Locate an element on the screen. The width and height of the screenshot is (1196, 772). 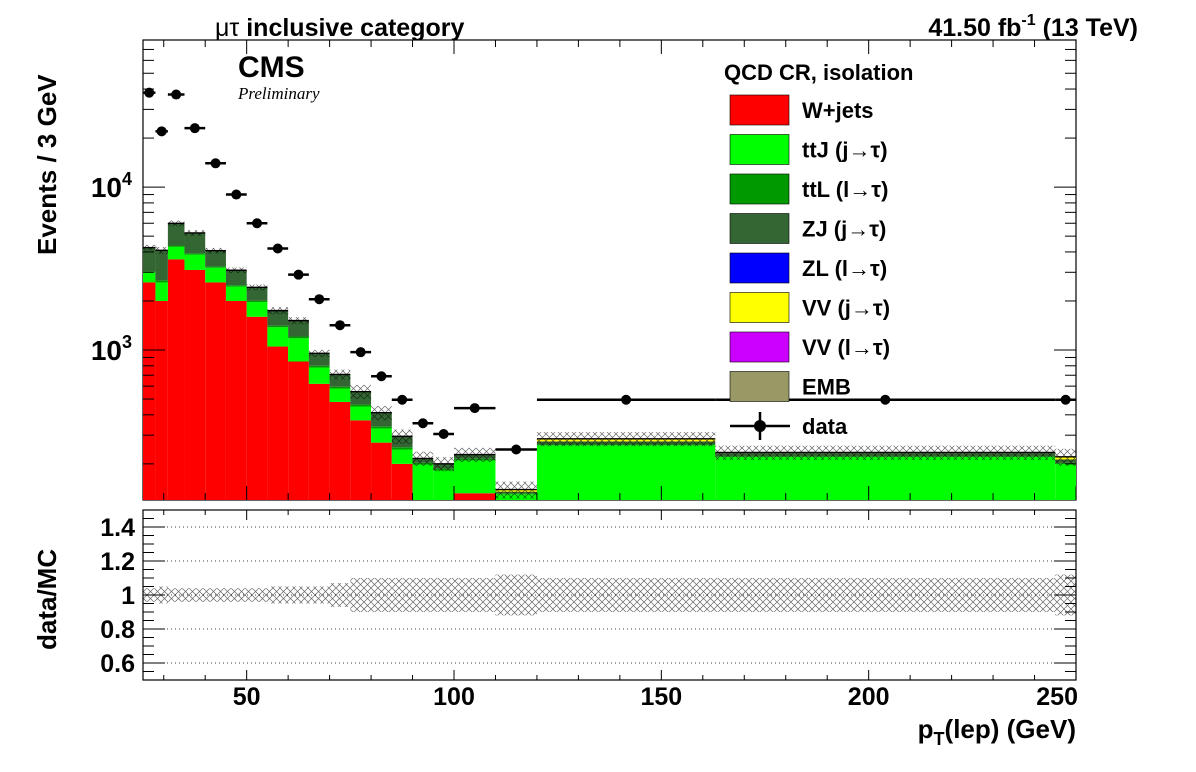
legend-swatch-emb is located at coordinates (759, 386).